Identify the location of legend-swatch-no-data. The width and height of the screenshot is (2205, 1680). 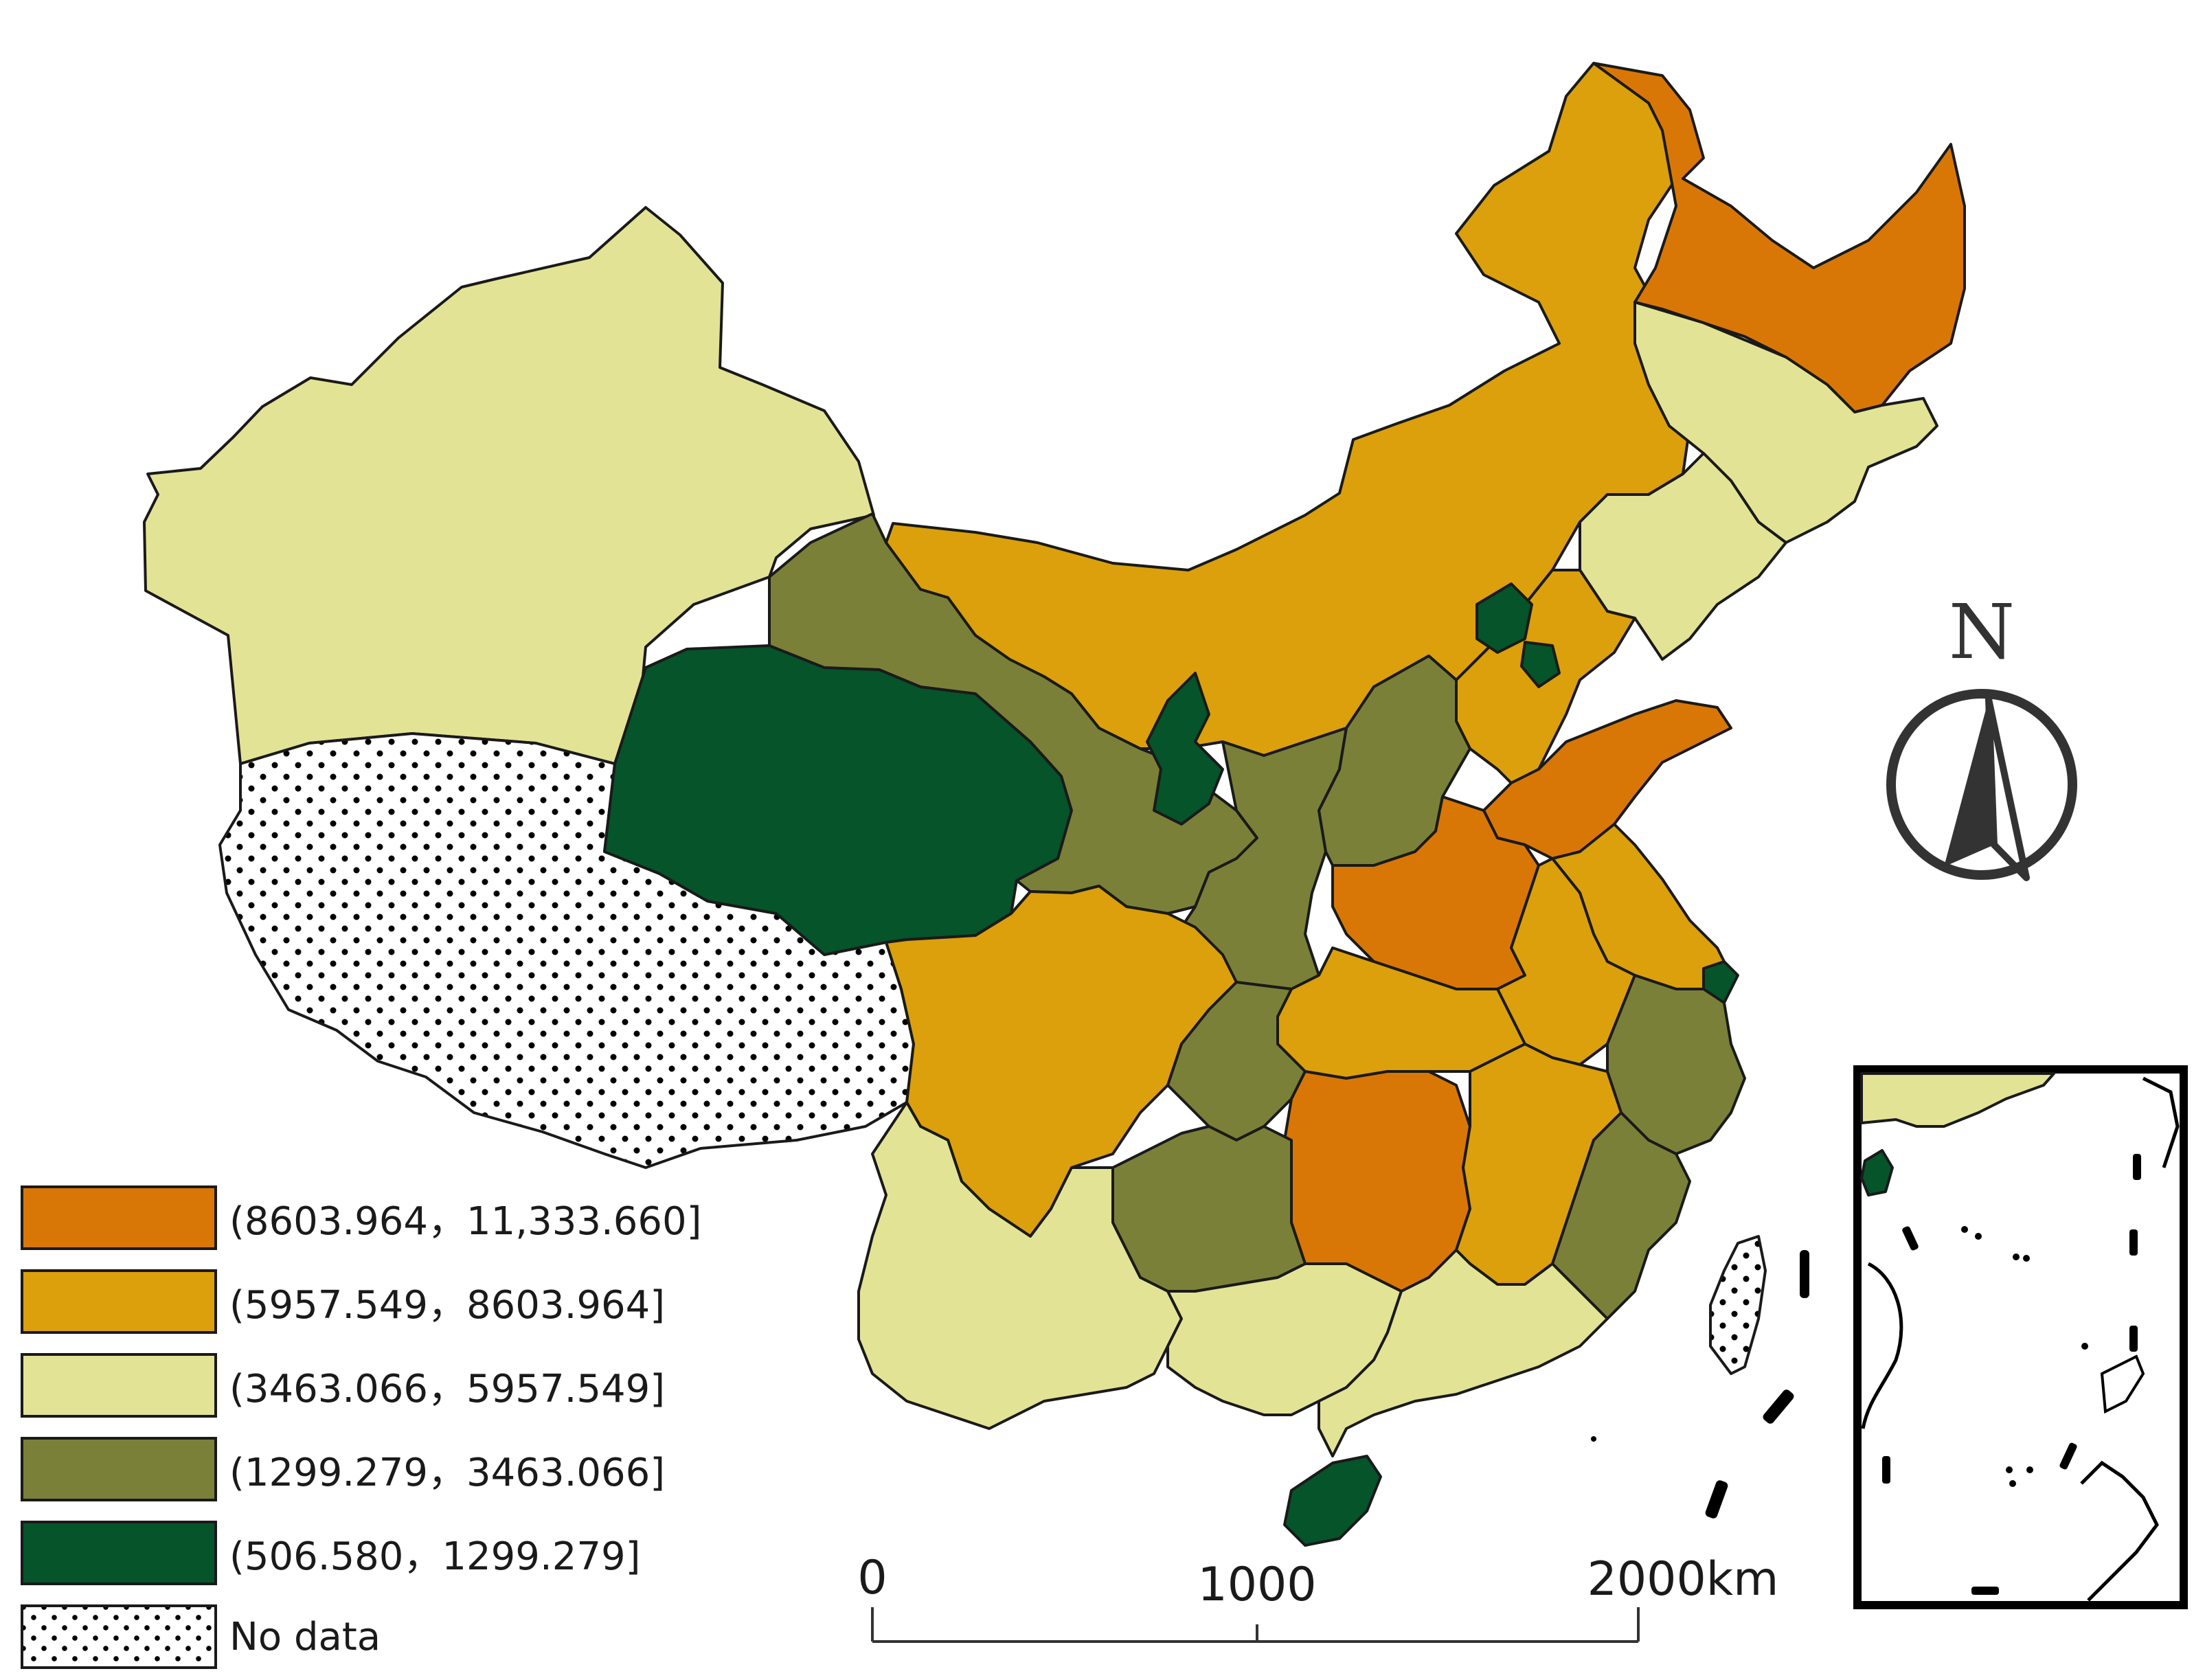
(119, 1636).